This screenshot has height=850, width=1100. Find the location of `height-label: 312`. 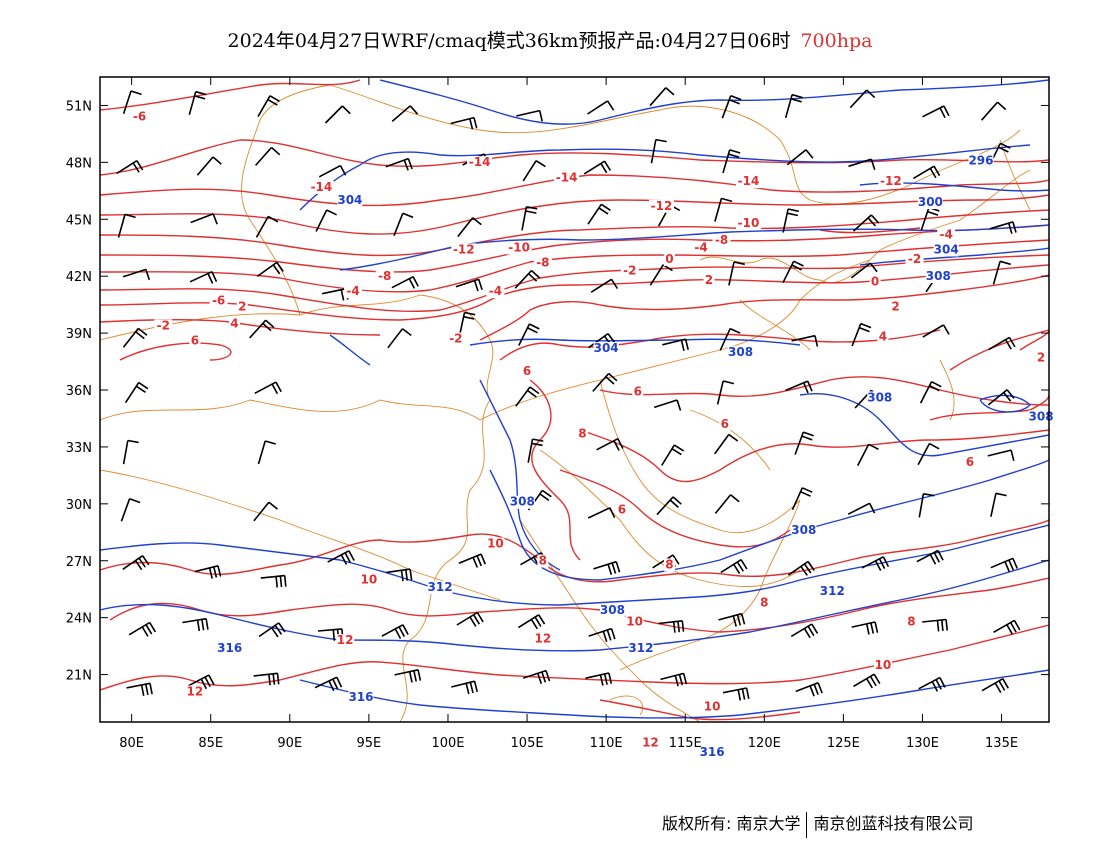

height-label: 312 is located at coordinates (832, 591).